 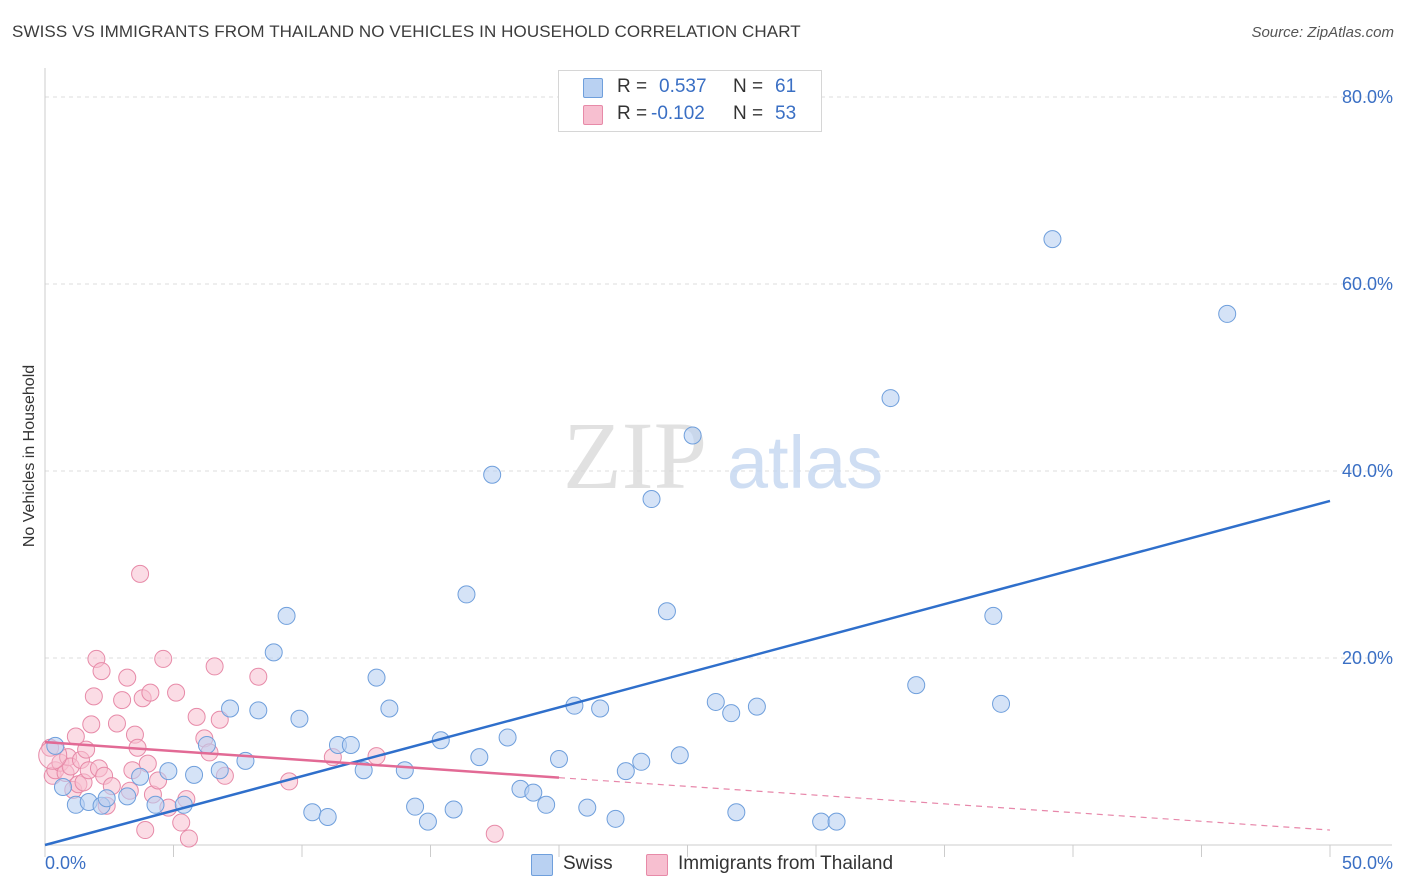 I want to click on legend-swatch-swiss, so click(x=593, y=88).